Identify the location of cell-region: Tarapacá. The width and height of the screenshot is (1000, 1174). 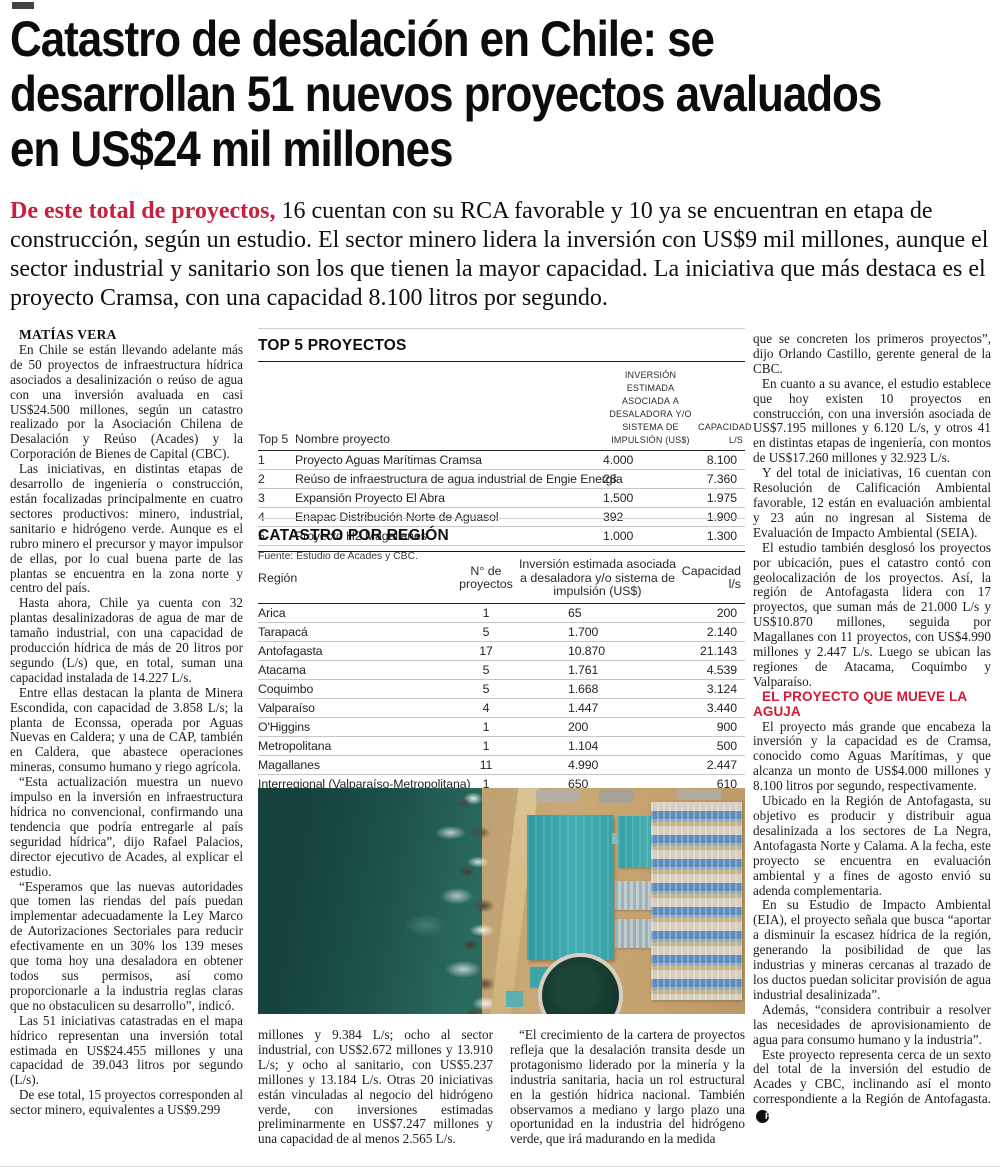
(283, 631).